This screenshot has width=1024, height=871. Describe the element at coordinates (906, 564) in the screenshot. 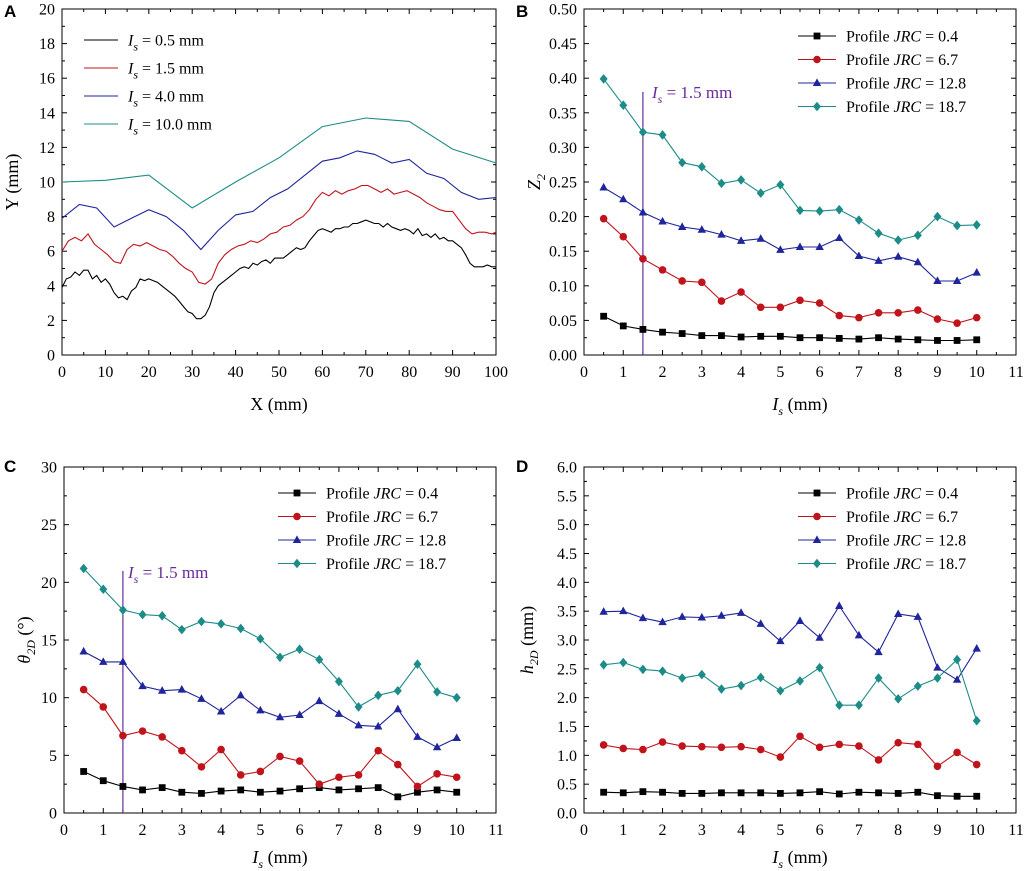

I see `legend-label: Profile JRC = 18.7` at that location.